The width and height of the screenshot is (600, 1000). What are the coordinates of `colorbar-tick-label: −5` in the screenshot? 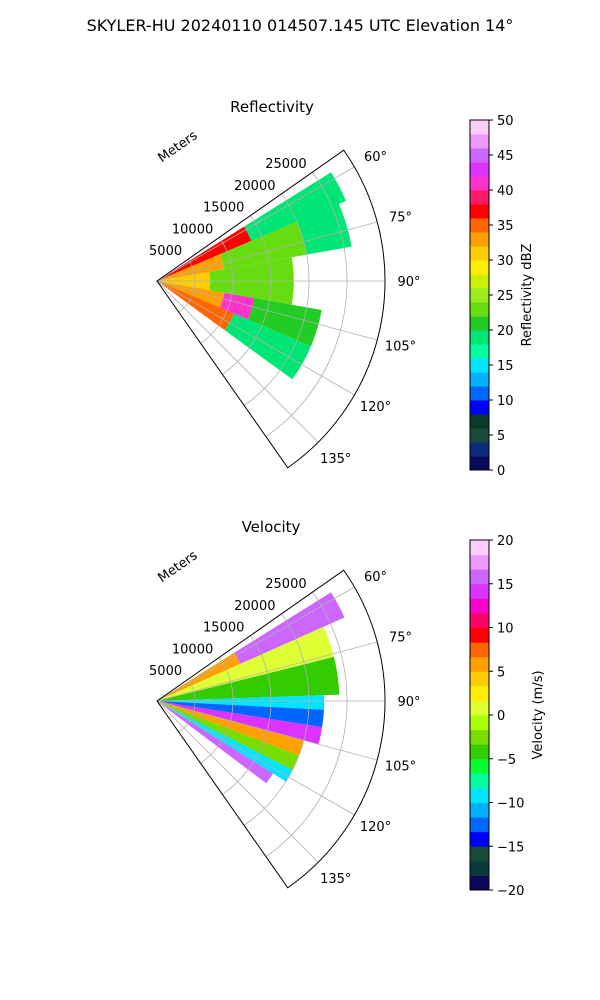 It's located at (506, 760).